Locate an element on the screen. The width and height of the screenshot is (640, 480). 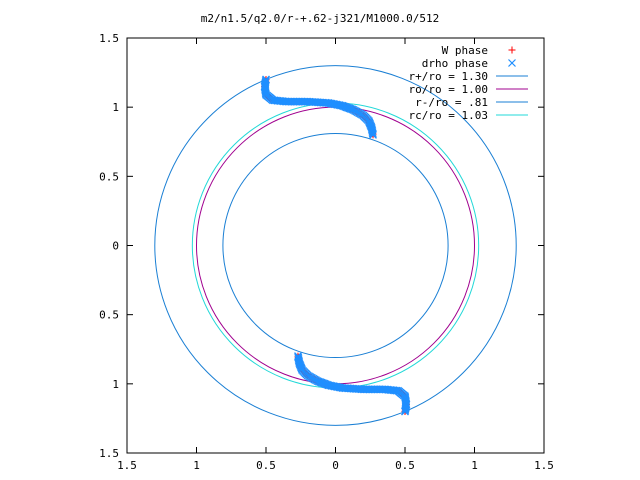
legend-label: r-/ro = .81 is located at coordinates (451, 102).